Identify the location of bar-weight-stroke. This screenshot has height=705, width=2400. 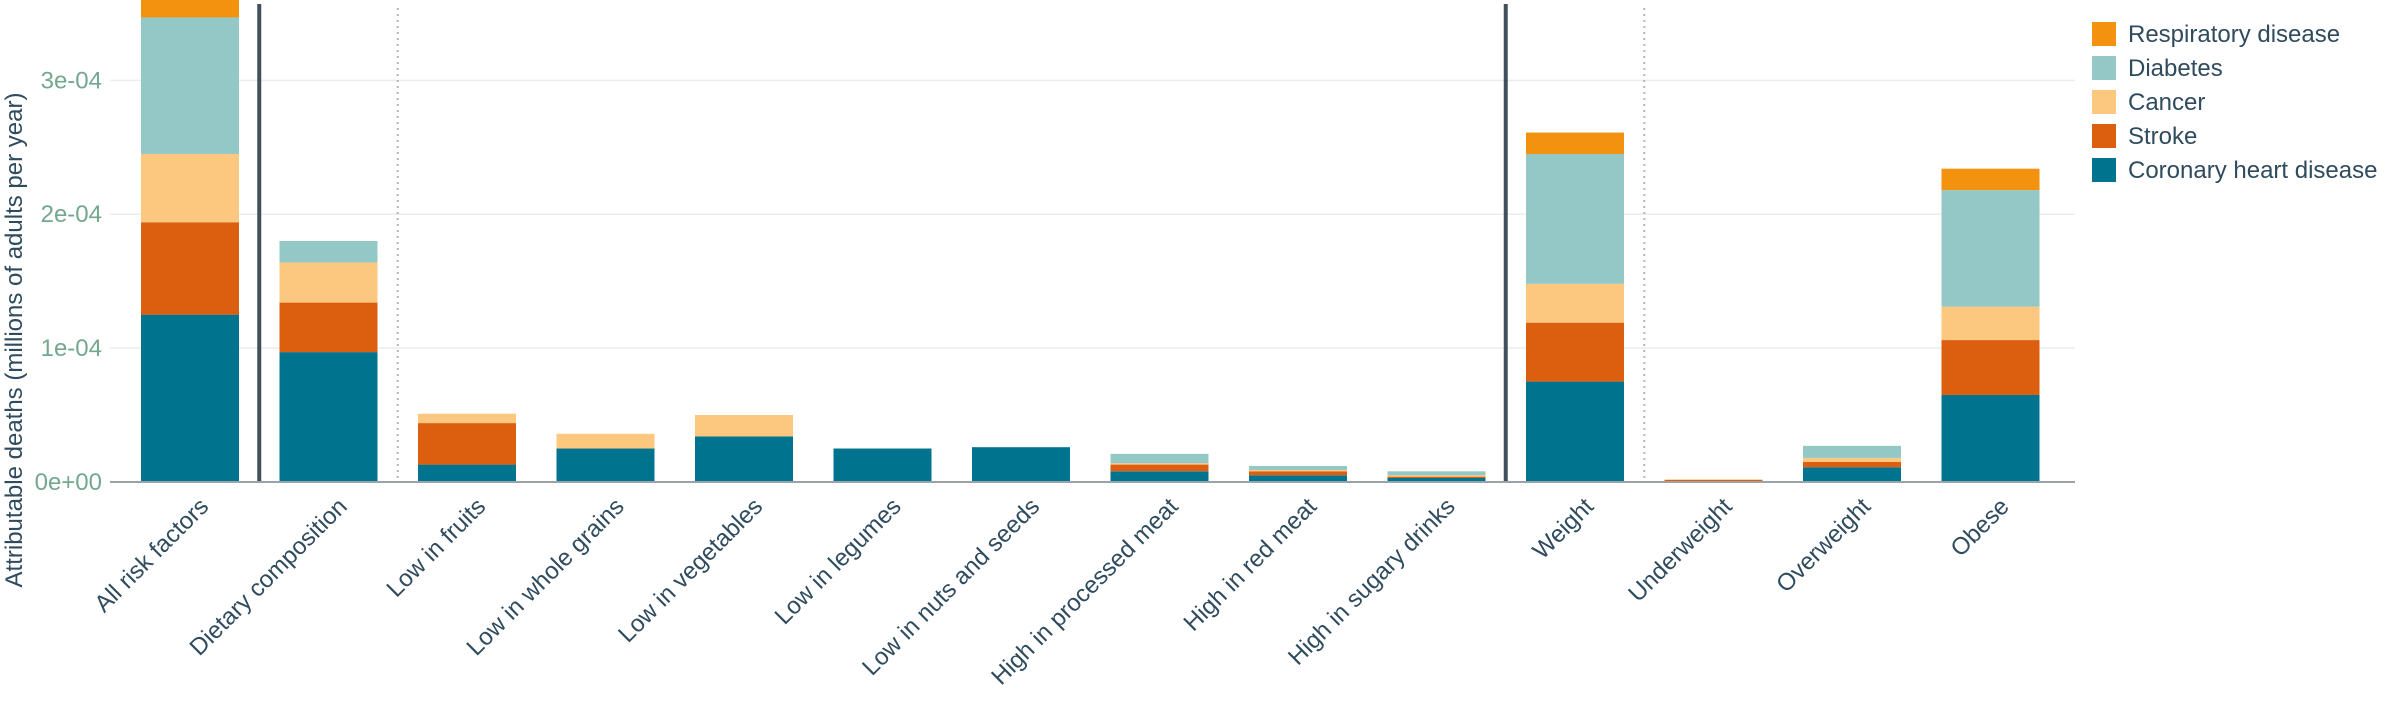
(1575, 352).